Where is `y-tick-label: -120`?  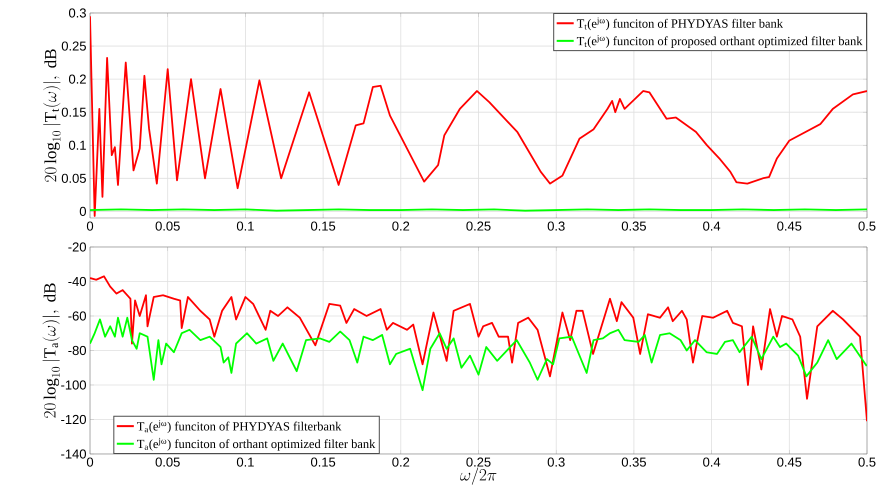 y-tick-label: -120 is located at coordinates (73, 419).